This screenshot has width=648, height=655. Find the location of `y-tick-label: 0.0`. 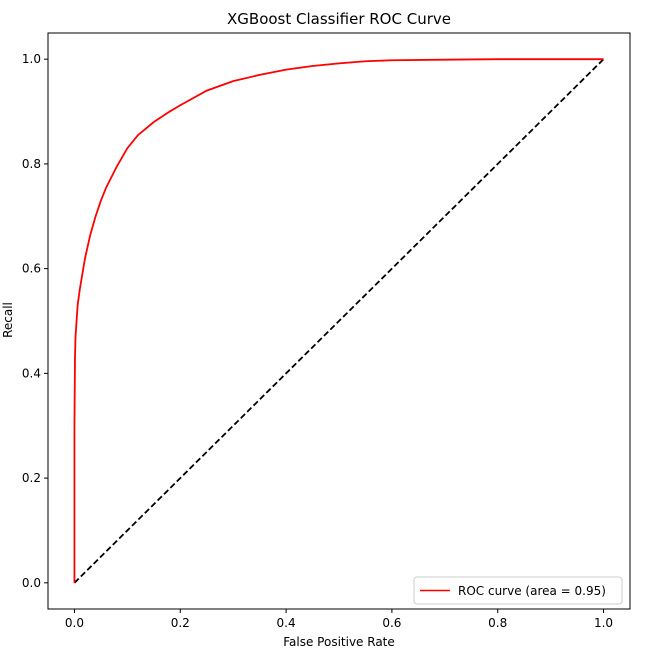

y-tick-label: 0.0 is located at coordinates (31, 583).